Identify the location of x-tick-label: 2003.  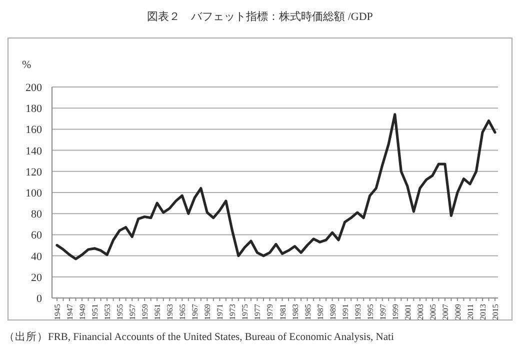
(420, 312).